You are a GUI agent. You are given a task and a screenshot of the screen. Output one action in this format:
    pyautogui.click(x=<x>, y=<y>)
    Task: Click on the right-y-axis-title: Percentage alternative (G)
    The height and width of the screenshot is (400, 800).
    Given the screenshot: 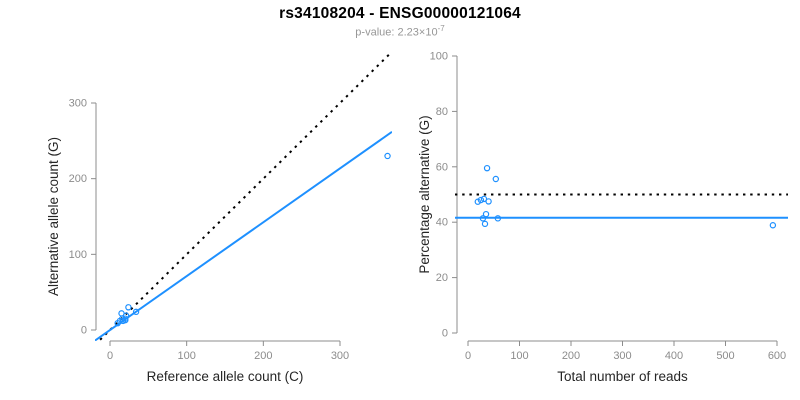 What is the action you would take?
    pyautogui.click(x=424, y=194)
    